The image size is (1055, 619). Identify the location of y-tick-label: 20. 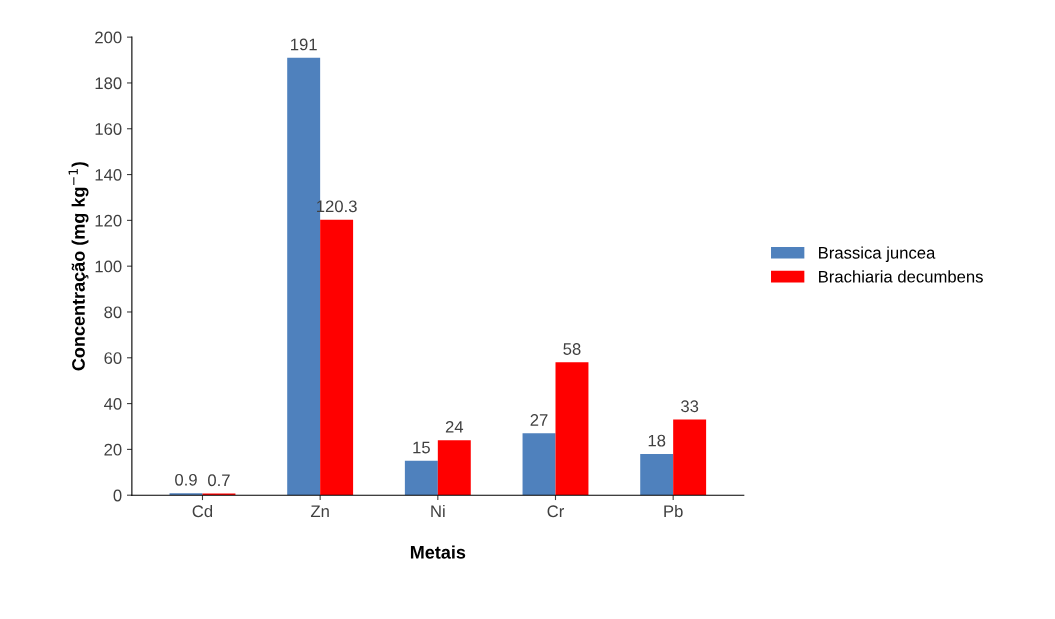
(113, 449).